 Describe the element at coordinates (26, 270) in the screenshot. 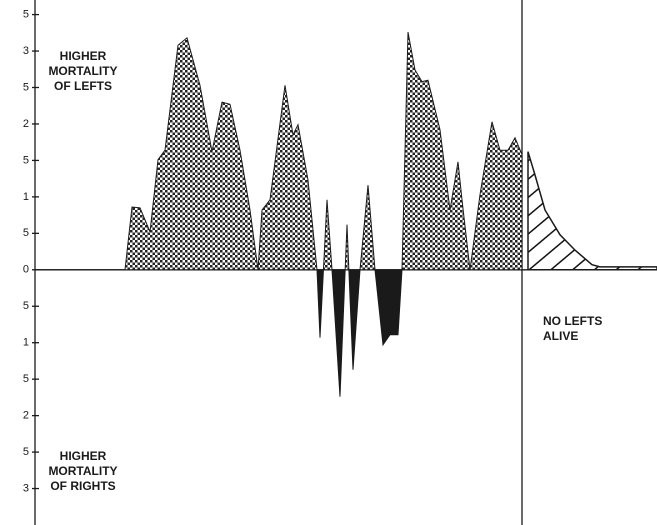

I see `y-tick-label: 0` at that location.